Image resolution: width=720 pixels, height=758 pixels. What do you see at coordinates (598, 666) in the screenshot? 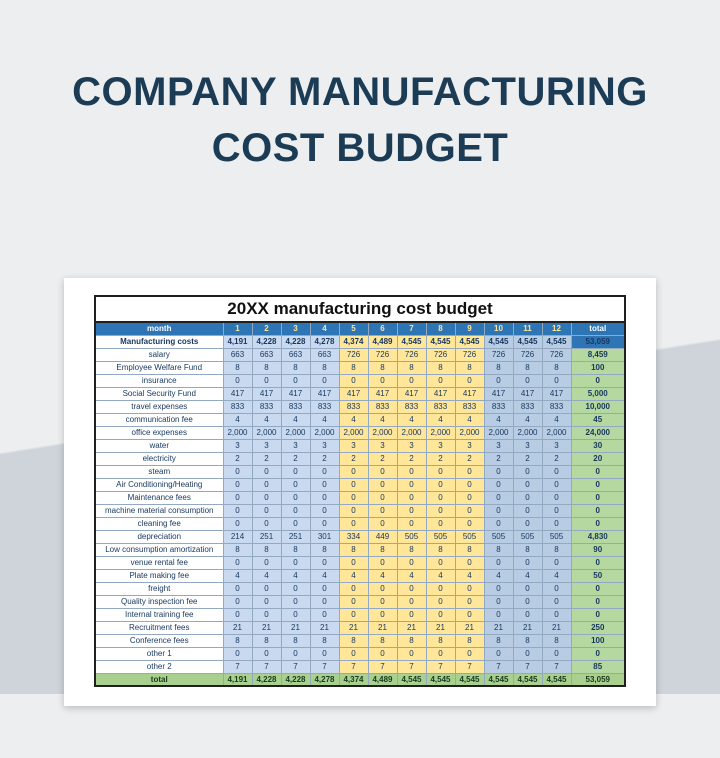
I see `row-total-cell: 85` at bounding box center [598, 666].